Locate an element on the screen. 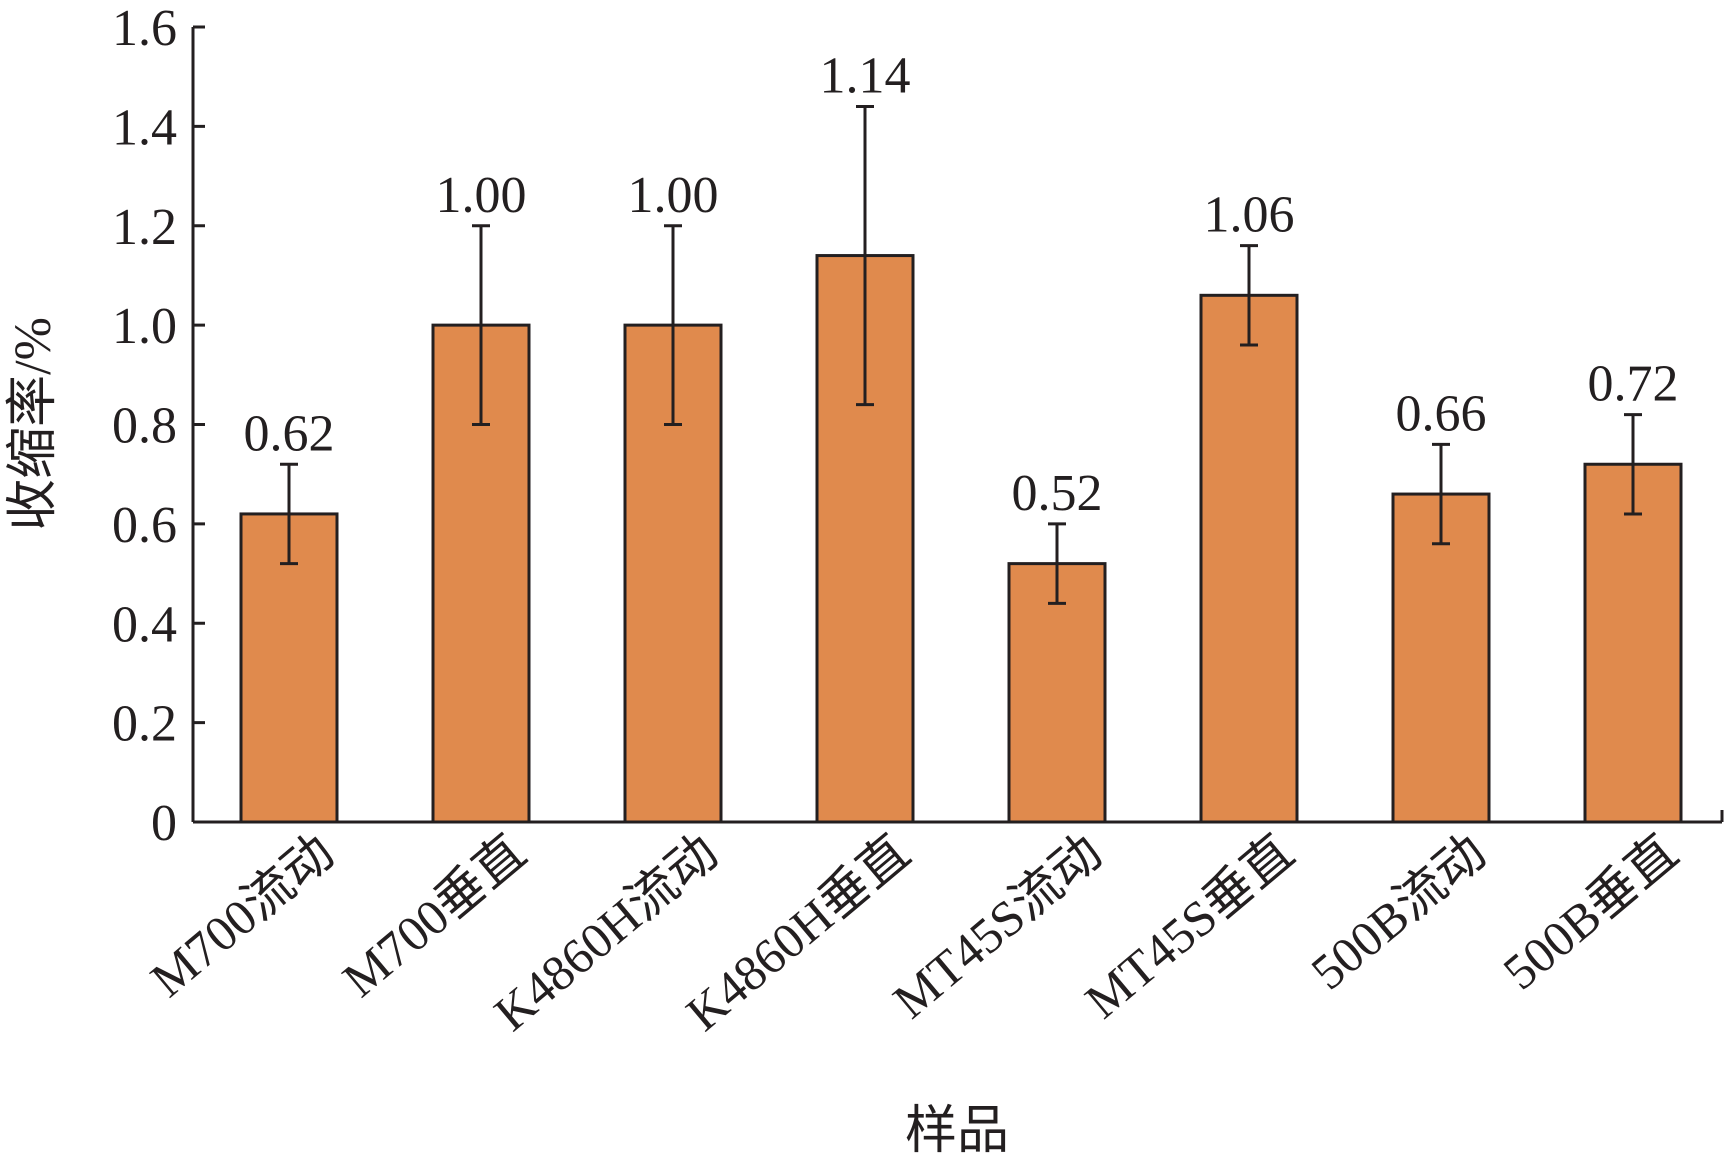 This screenshot has height=1165, width=1730. category-label: 500B流动 is located at coordinates (1398, 912).